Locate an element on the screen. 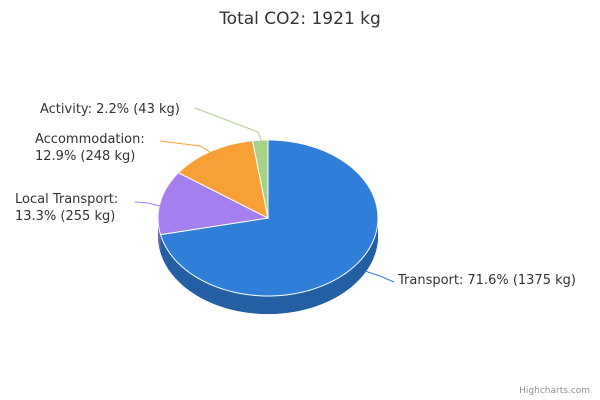 The height and width of the screenshot is (400, 600). label-value: 12.9% (248 kg) is located at coordinates (85, 156).